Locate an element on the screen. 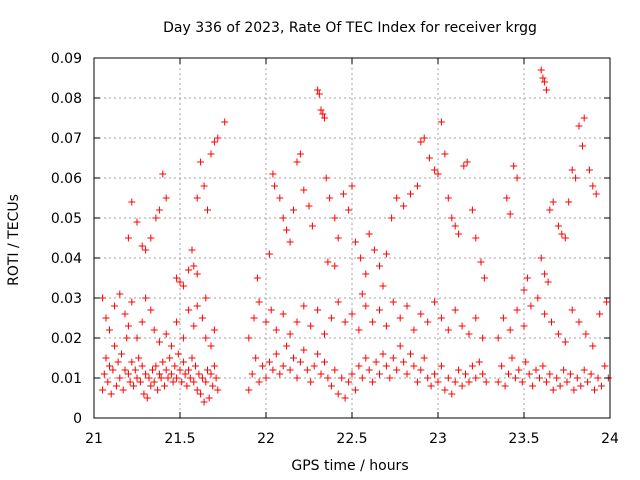 The width and height of the screenshot is (640, 480). x-tick-label: 22 is located at coordinates (266, 439).